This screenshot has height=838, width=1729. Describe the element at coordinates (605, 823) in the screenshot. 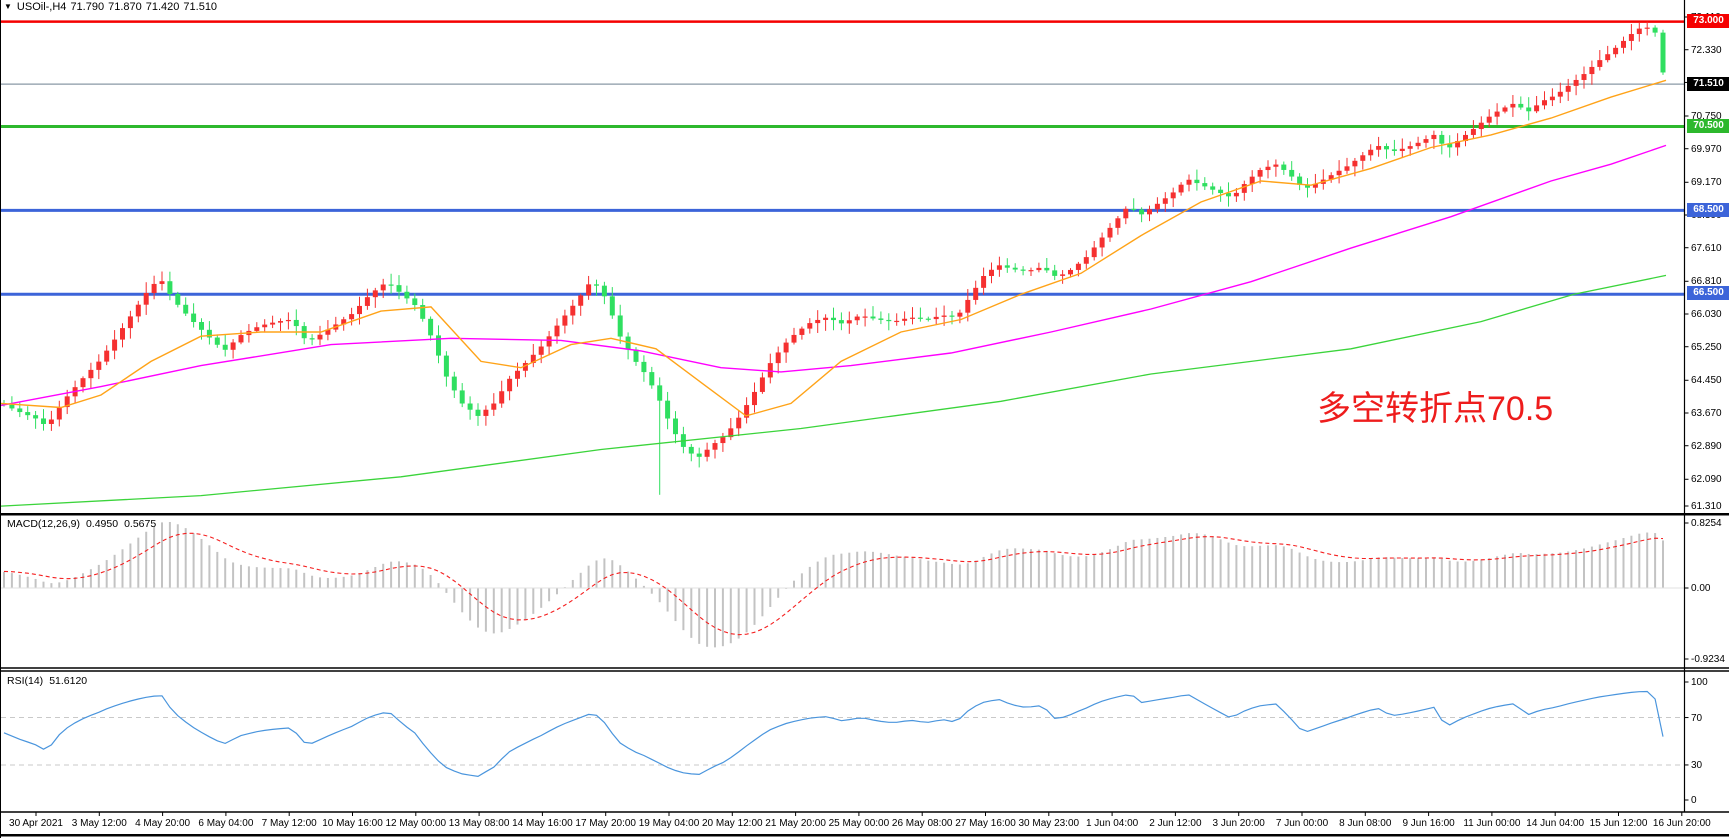

I see `time-tick-label: 17 May 20:00` at that location.